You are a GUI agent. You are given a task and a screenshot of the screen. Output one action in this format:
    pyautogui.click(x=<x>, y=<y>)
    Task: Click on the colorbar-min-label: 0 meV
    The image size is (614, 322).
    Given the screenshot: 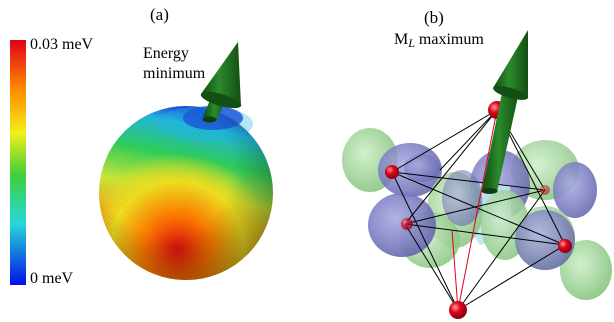 What is the action you would take?
    pyautogui.click(x=52, y=278)
    